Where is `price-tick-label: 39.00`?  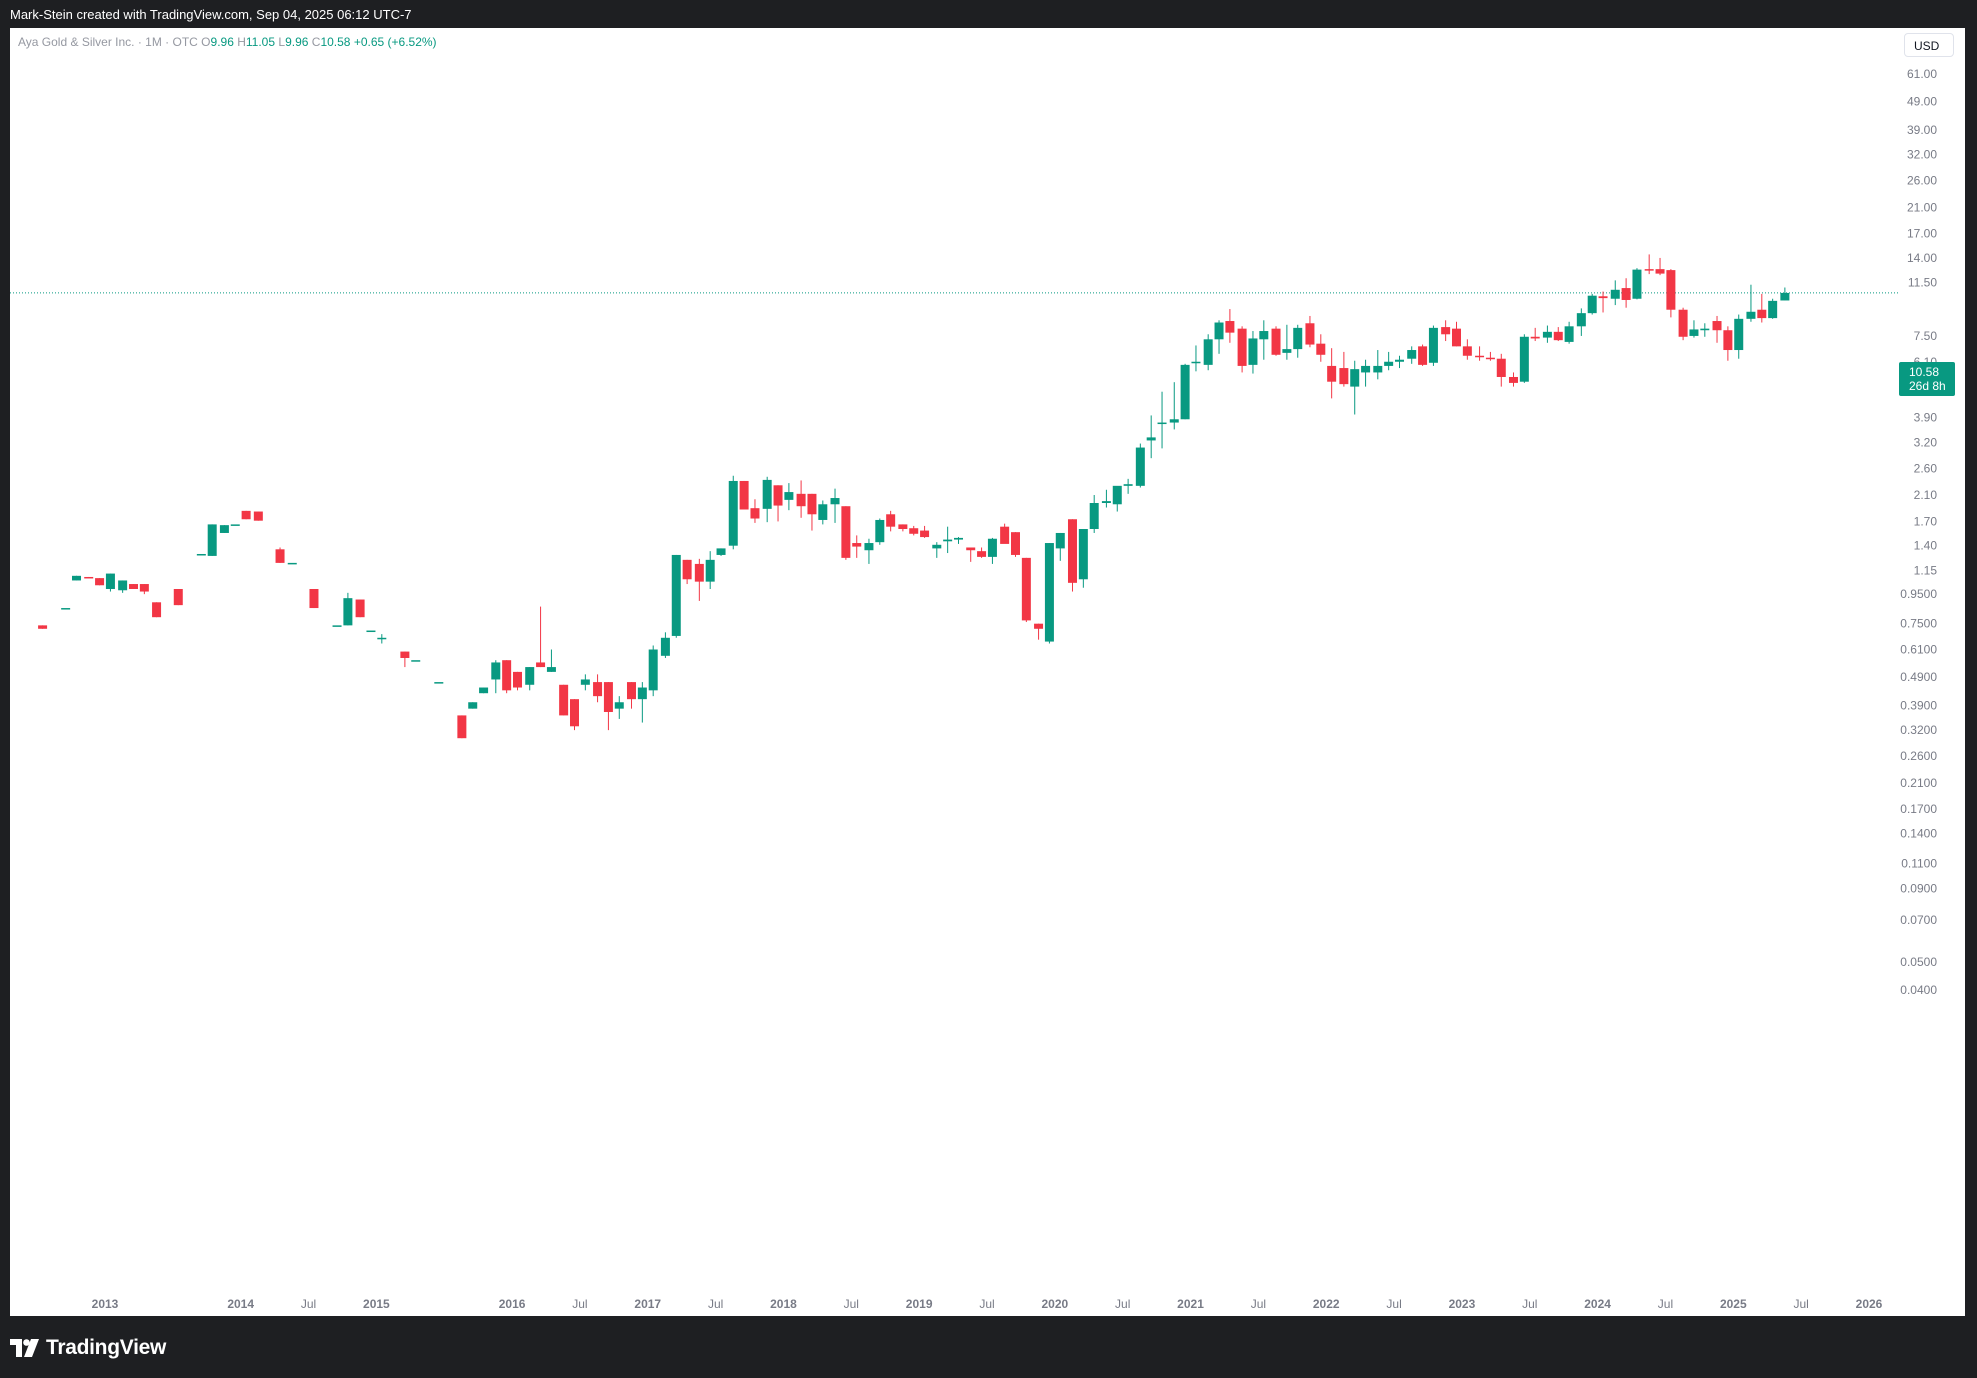
price-tick-label: 39.00 is located at coordinates (1922, 130).